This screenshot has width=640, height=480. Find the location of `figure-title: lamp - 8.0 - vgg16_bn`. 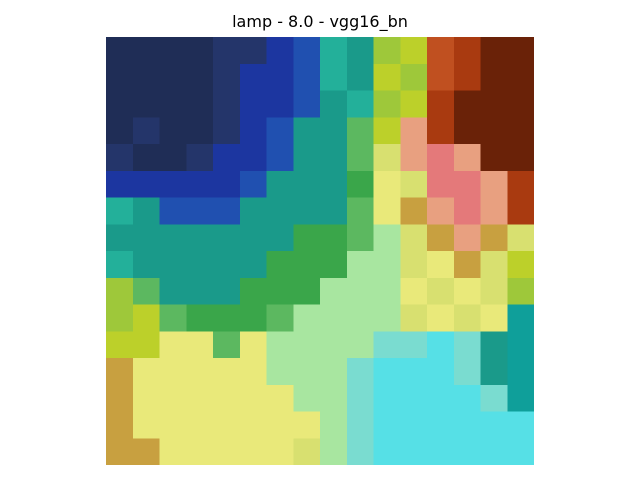

figure-title: lamp - 8.0 - vgg16_bn is located at coordinates (320, 21).